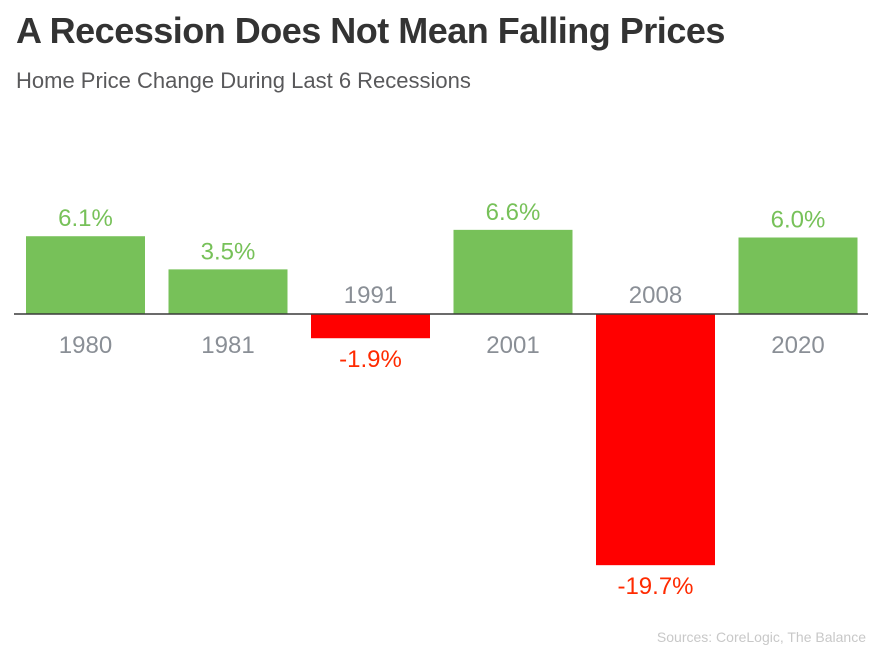  I want to click on bar-1981, so click(228, 291).